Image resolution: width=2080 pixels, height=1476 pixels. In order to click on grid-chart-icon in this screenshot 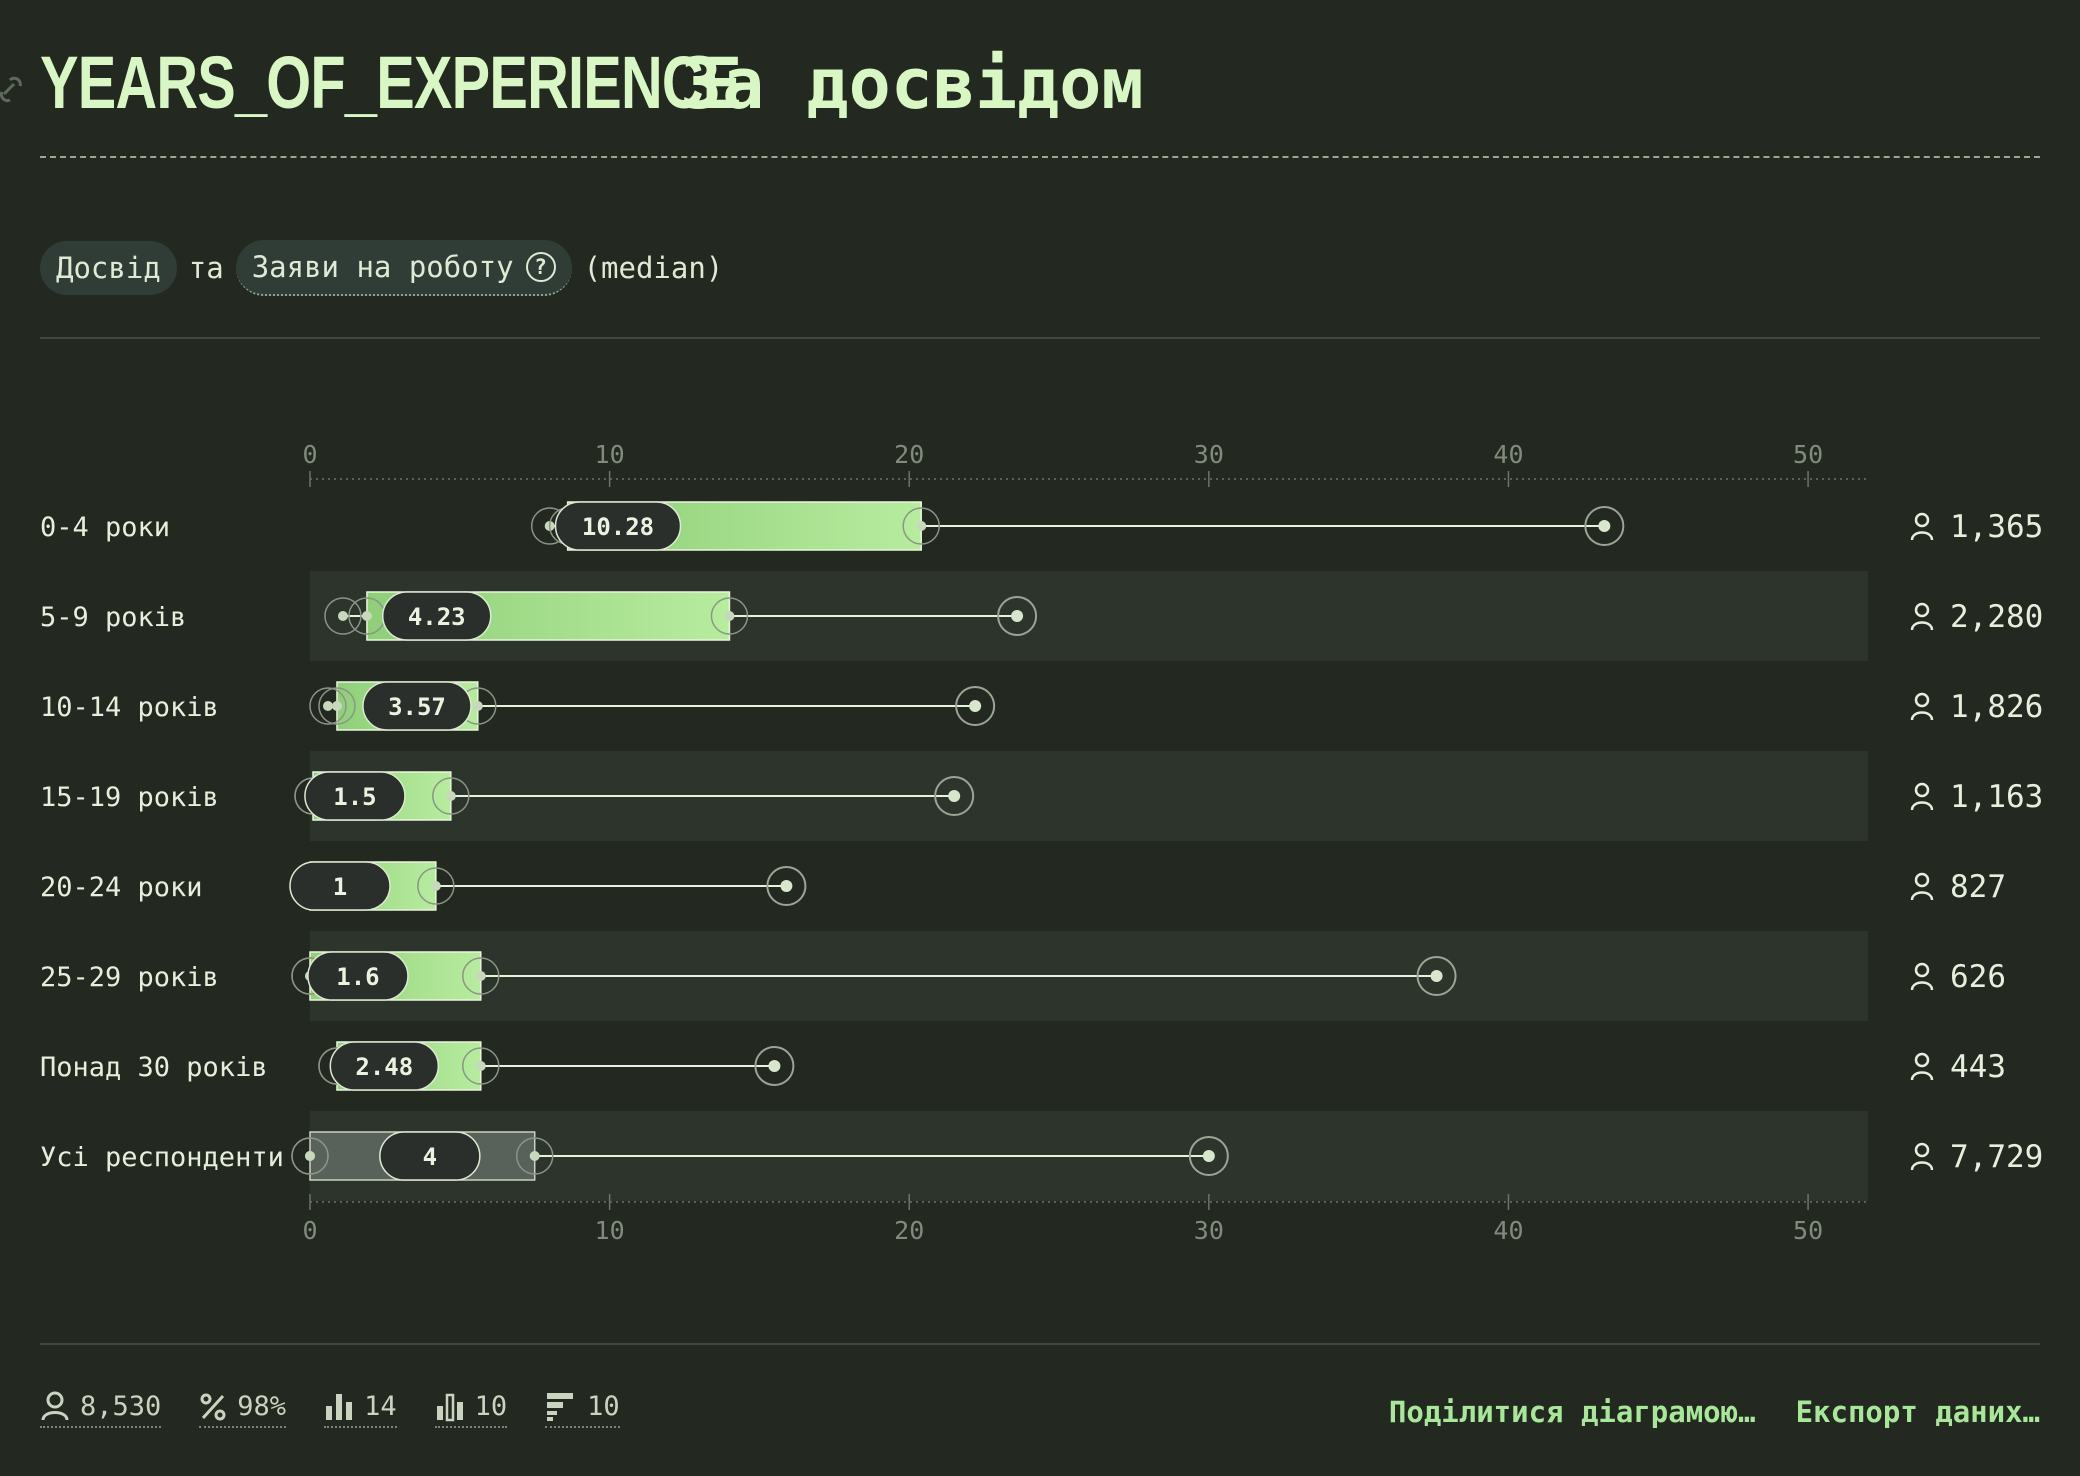, I will do `click(560, 1407)`.